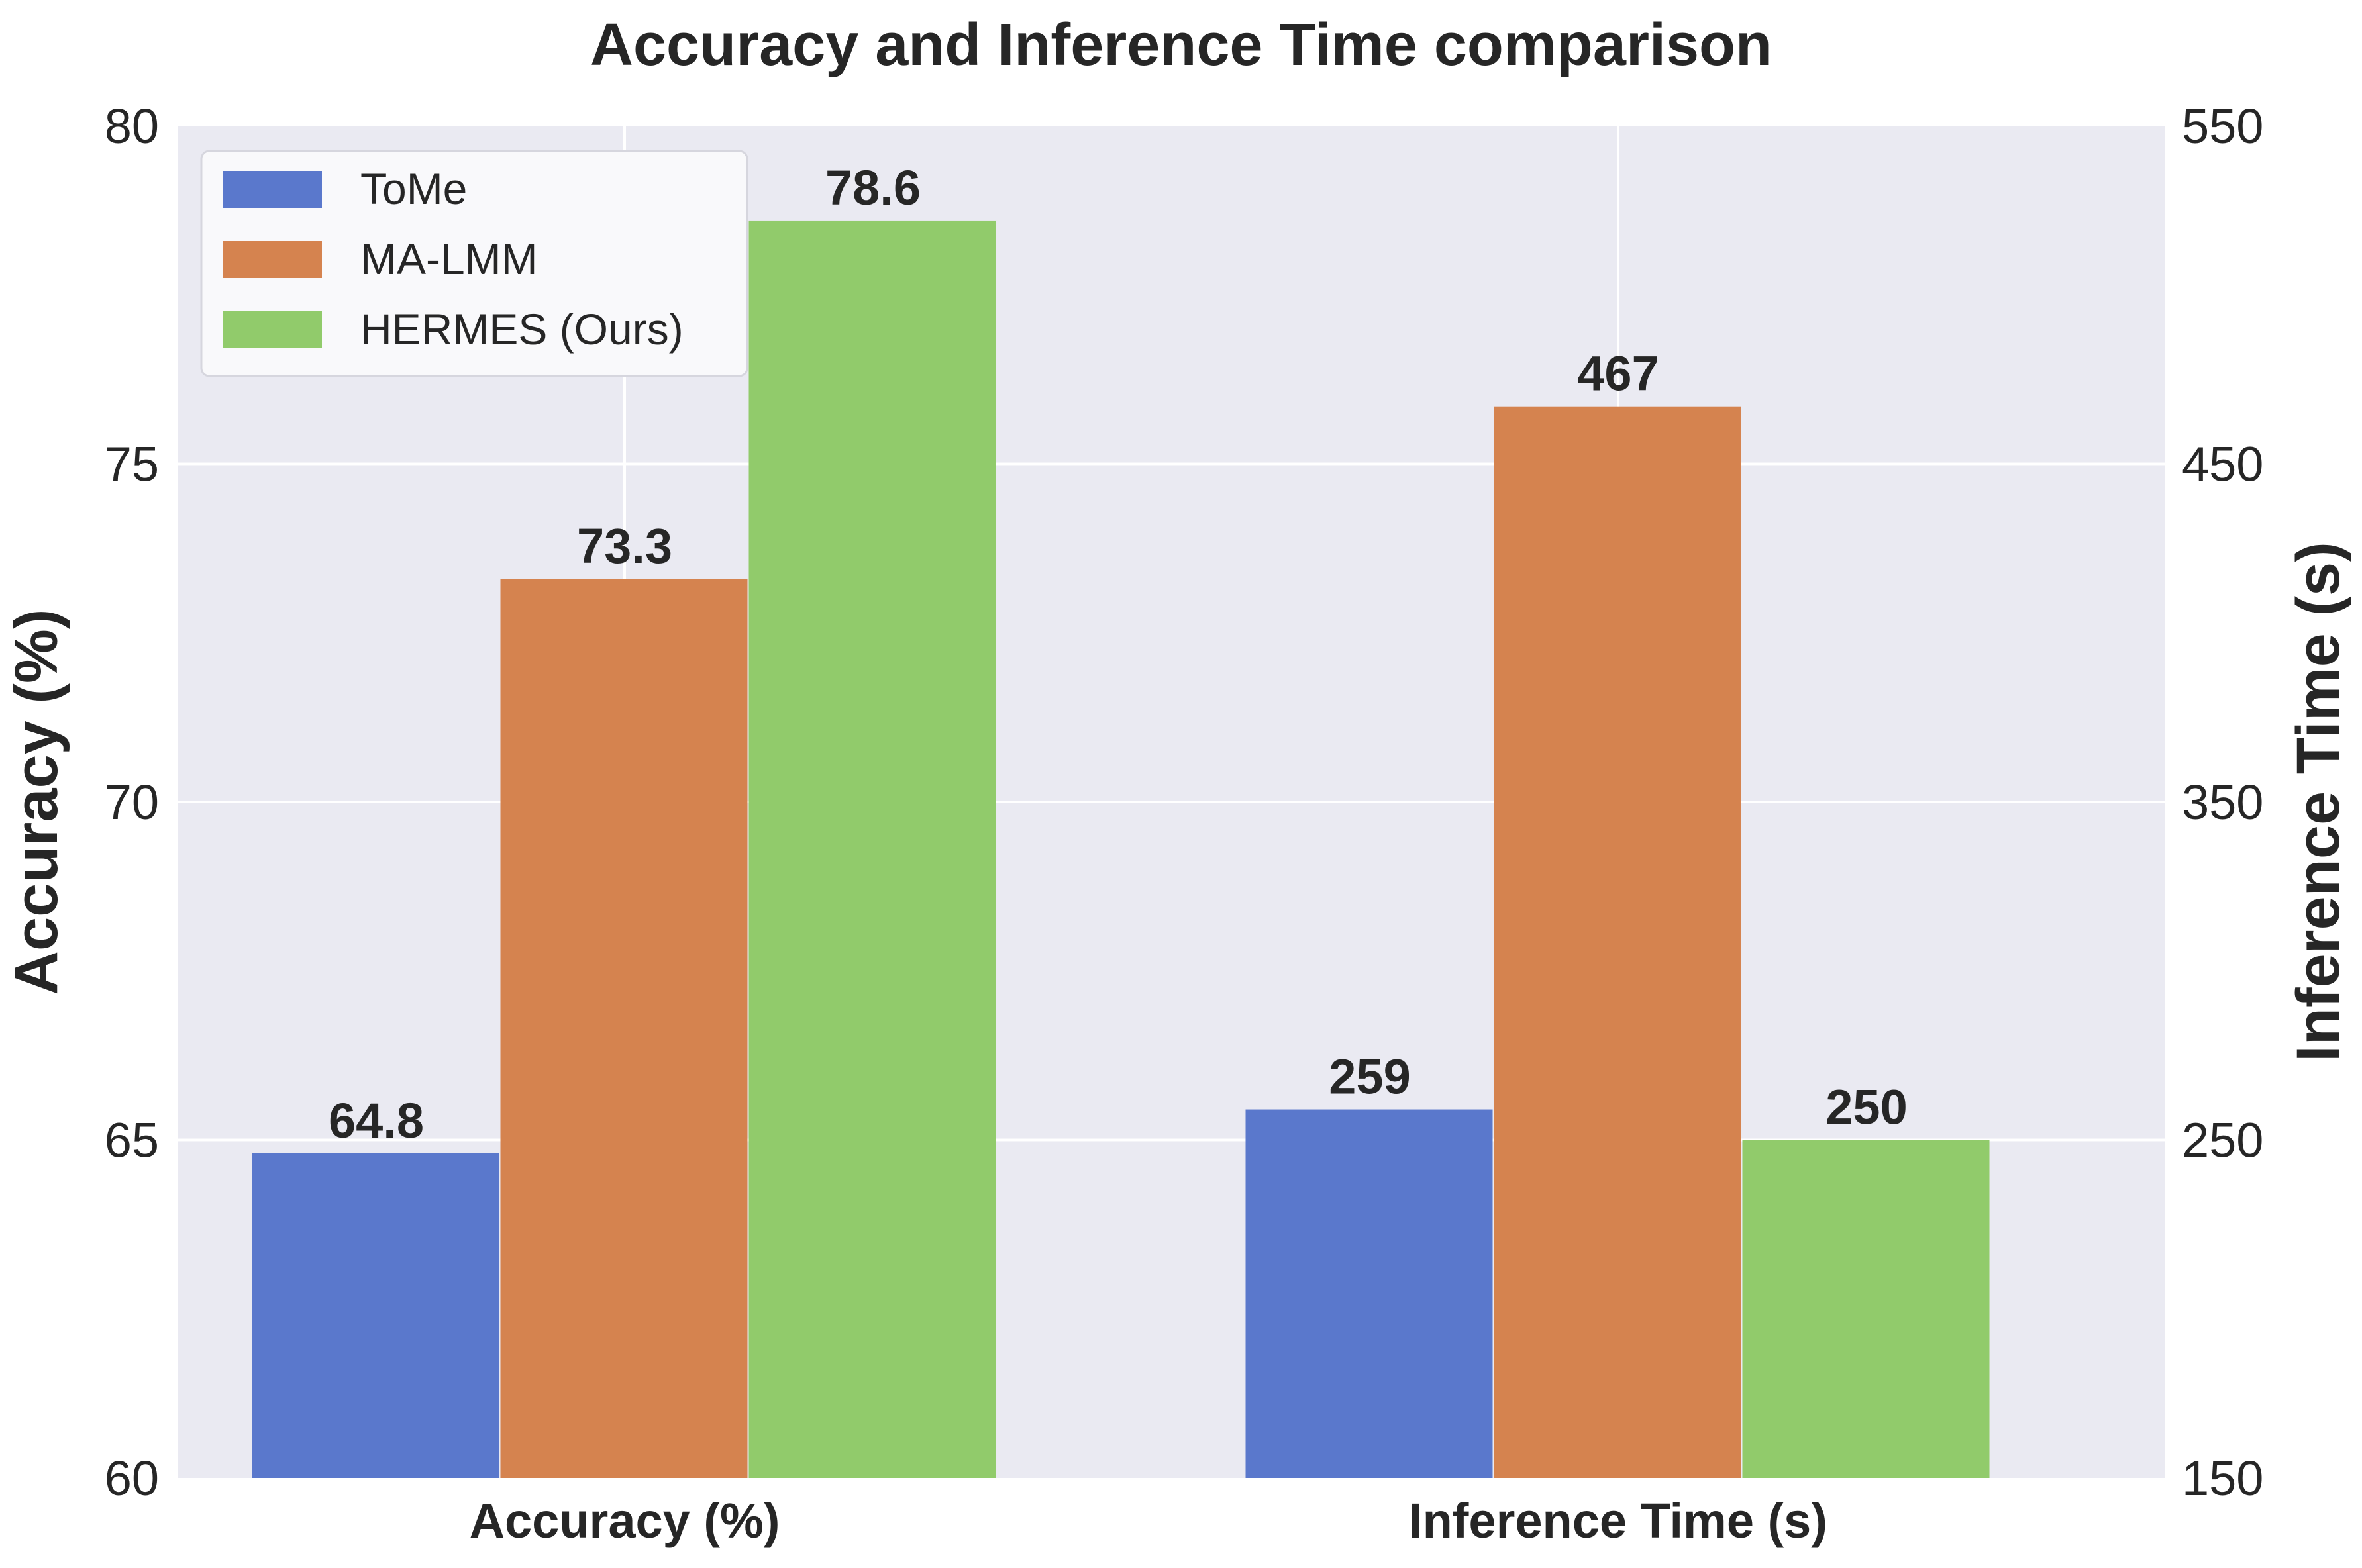 Image resolution: width=2362 pixels, height=1568 pixels. I want to click on right-tick-label: 350, so click(2222, 802).